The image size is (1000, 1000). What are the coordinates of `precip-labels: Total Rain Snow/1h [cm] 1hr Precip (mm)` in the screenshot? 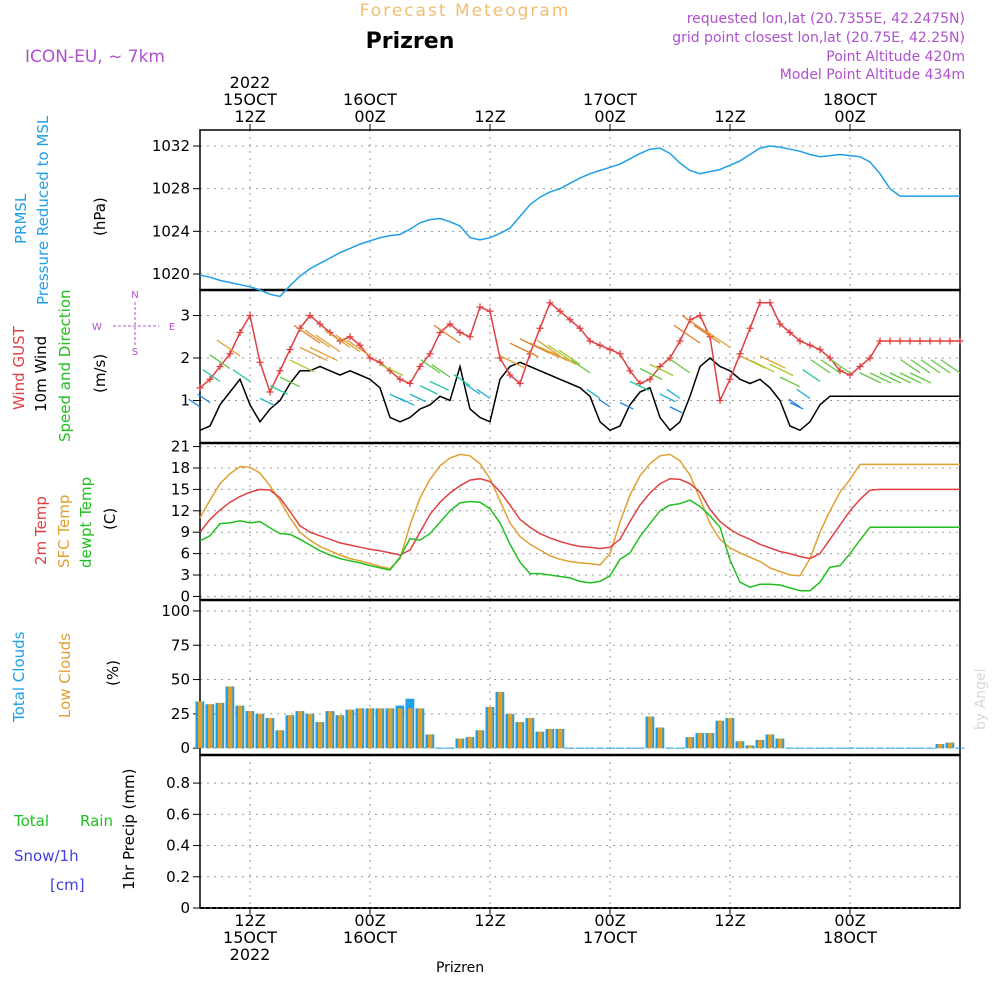 It's located at (75, 831).